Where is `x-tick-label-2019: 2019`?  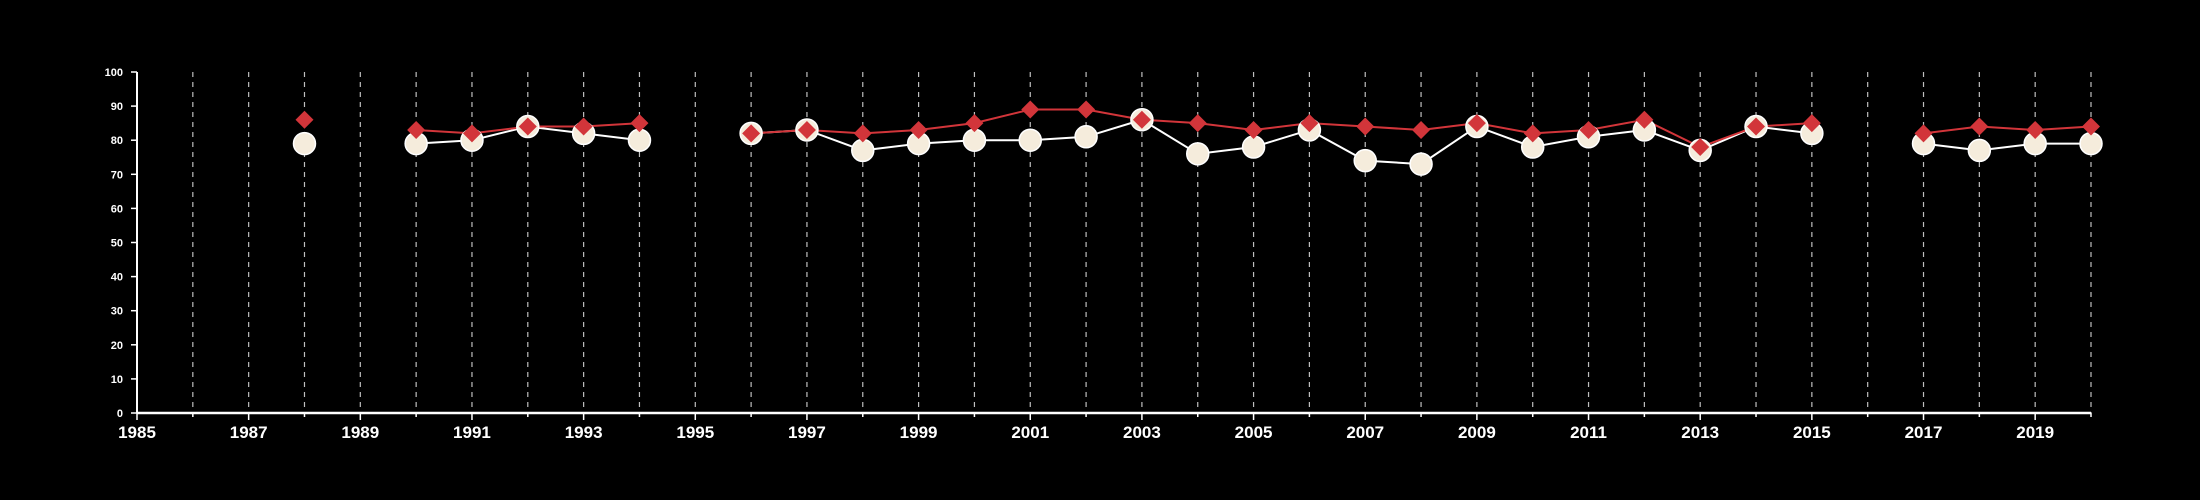
x-tick-label-2019: 2019 is located at coordinates (2035, 432).